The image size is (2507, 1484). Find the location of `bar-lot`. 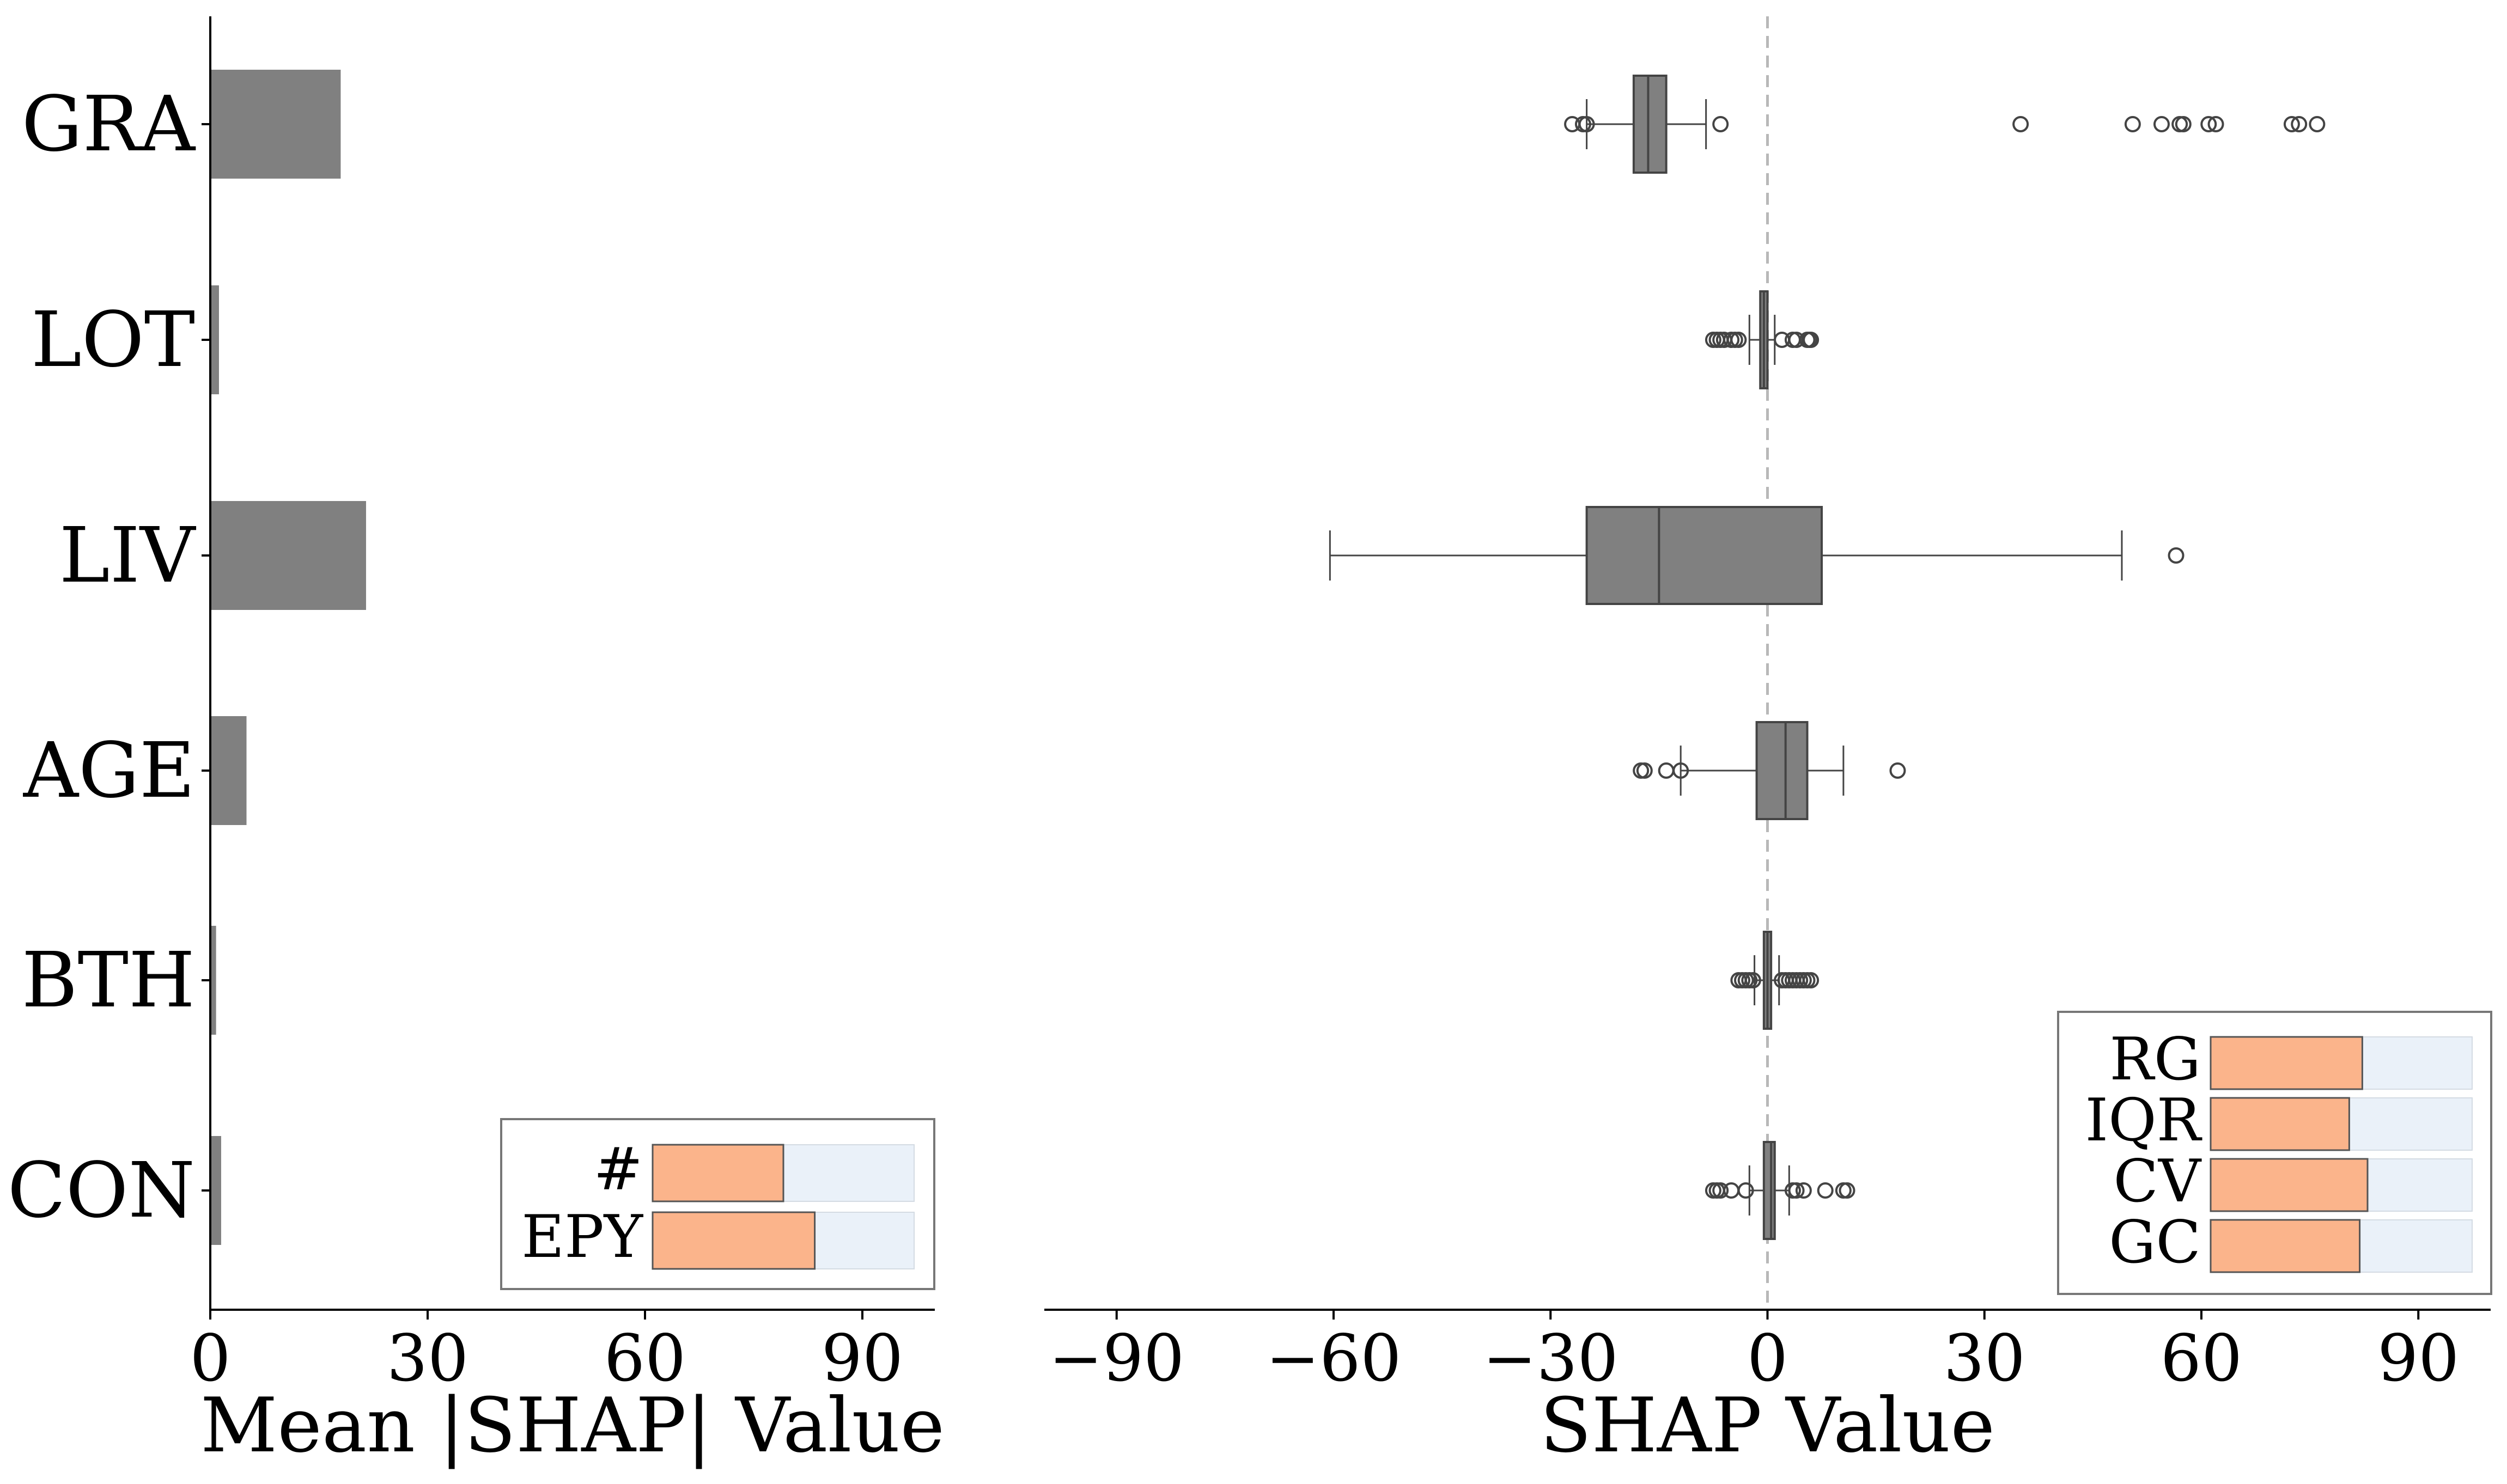

bar-lot is located at coordinates (214, 339).